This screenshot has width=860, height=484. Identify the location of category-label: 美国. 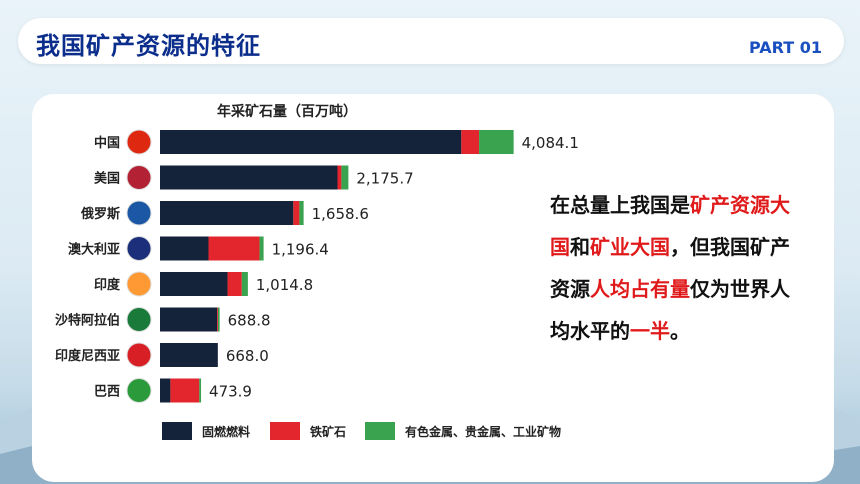
(107, 179).